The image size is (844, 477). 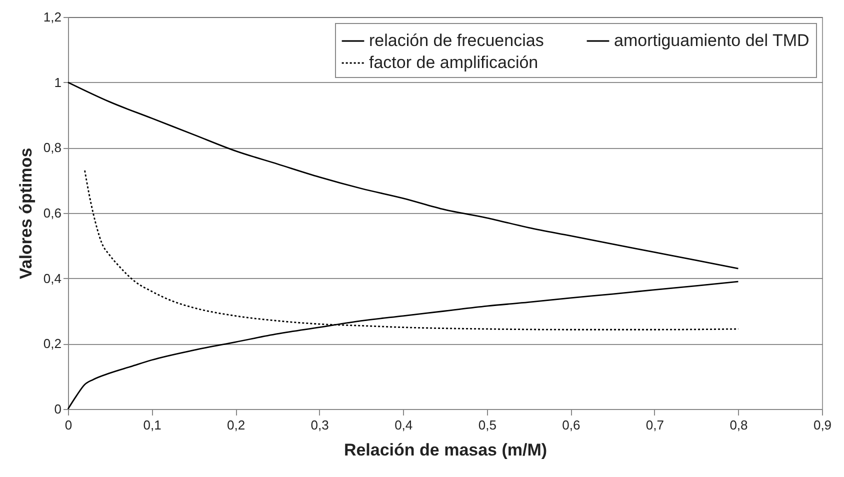 What do you see at coordinates (487, 425) in the screenshot?
I see `x-tick-label: 0,5` at bounding box center [487, 425].